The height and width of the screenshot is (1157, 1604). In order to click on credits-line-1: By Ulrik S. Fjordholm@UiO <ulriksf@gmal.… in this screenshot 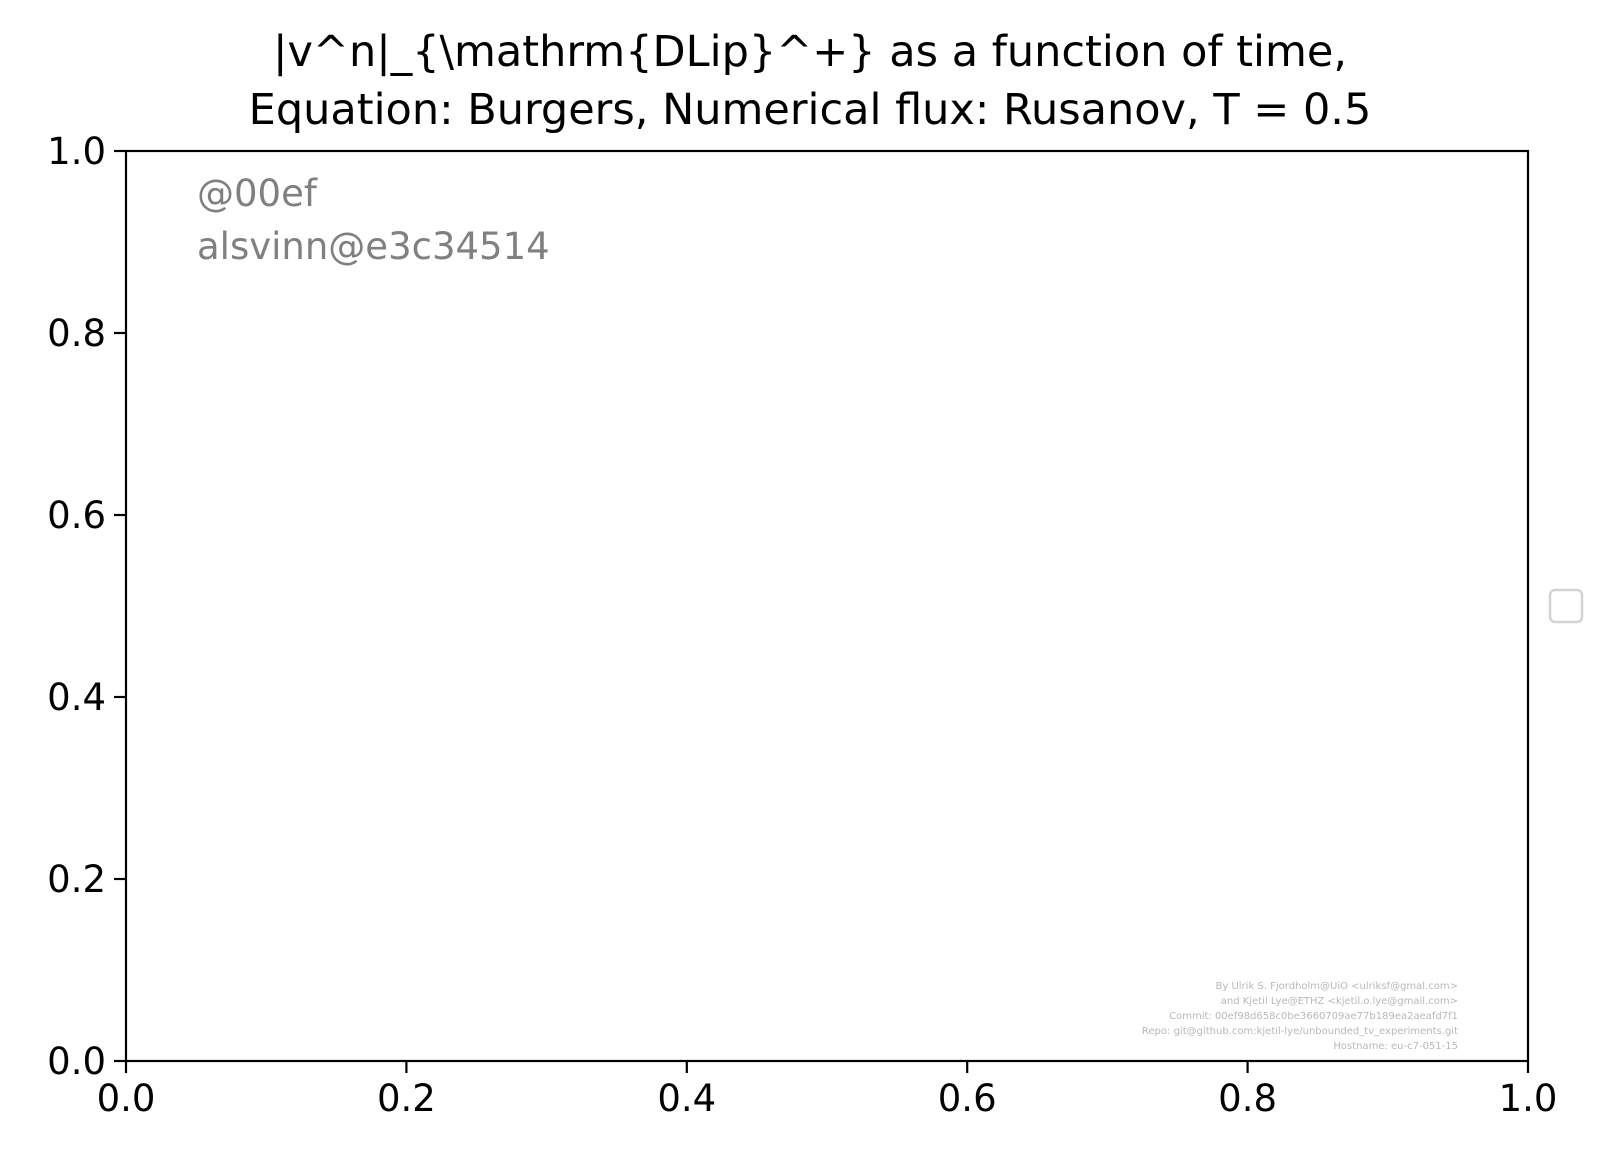, I will do `click(1337, 986)`.